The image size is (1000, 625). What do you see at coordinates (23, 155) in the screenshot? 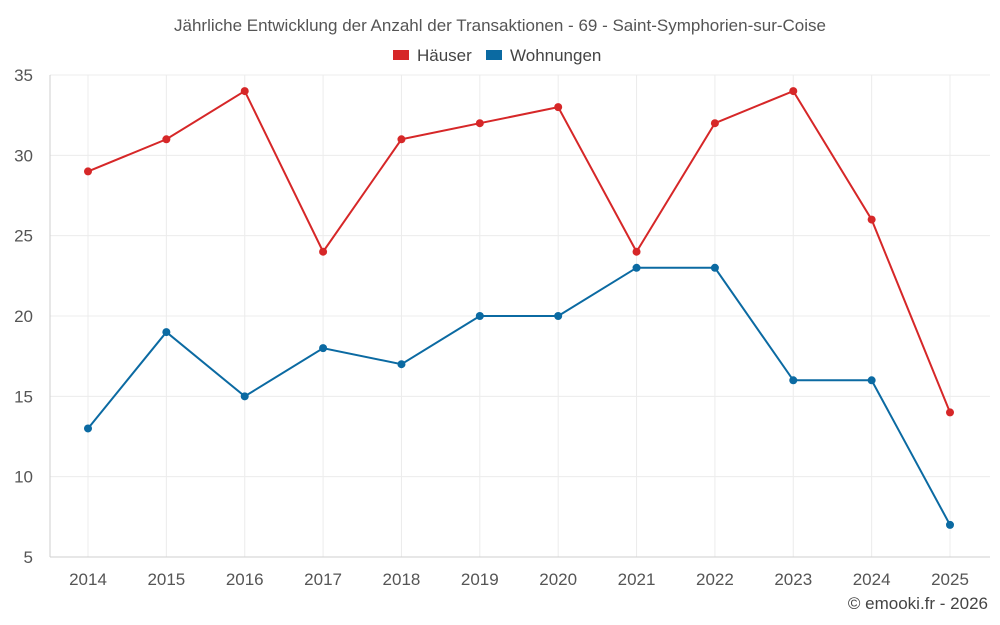
I see `y-tick-label: 30` at bounding box center [23, 155].